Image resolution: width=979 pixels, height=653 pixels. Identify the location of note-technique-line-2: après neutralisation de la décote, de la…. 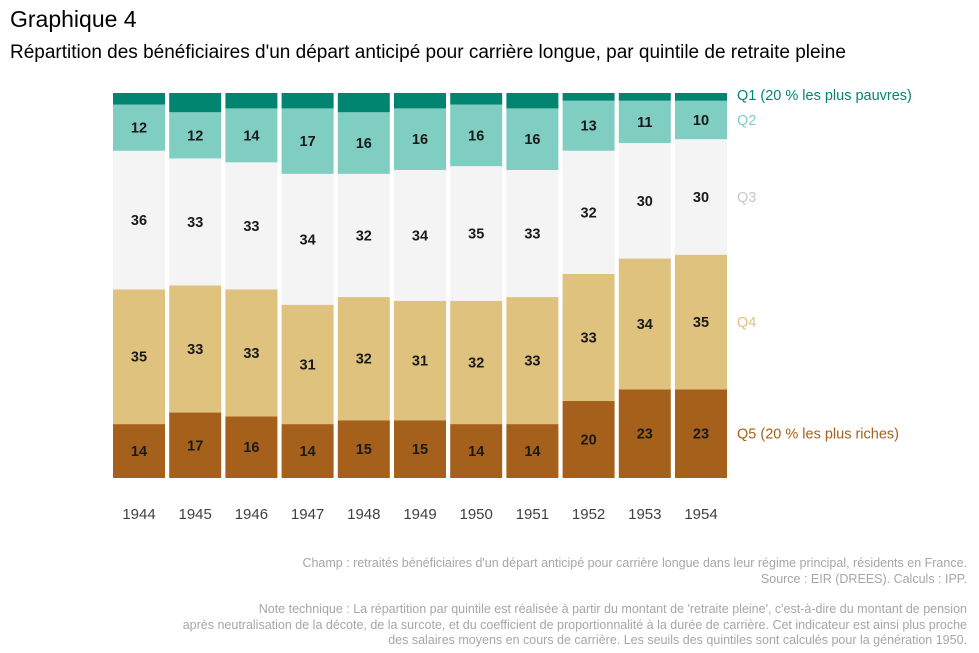
(574, 624).